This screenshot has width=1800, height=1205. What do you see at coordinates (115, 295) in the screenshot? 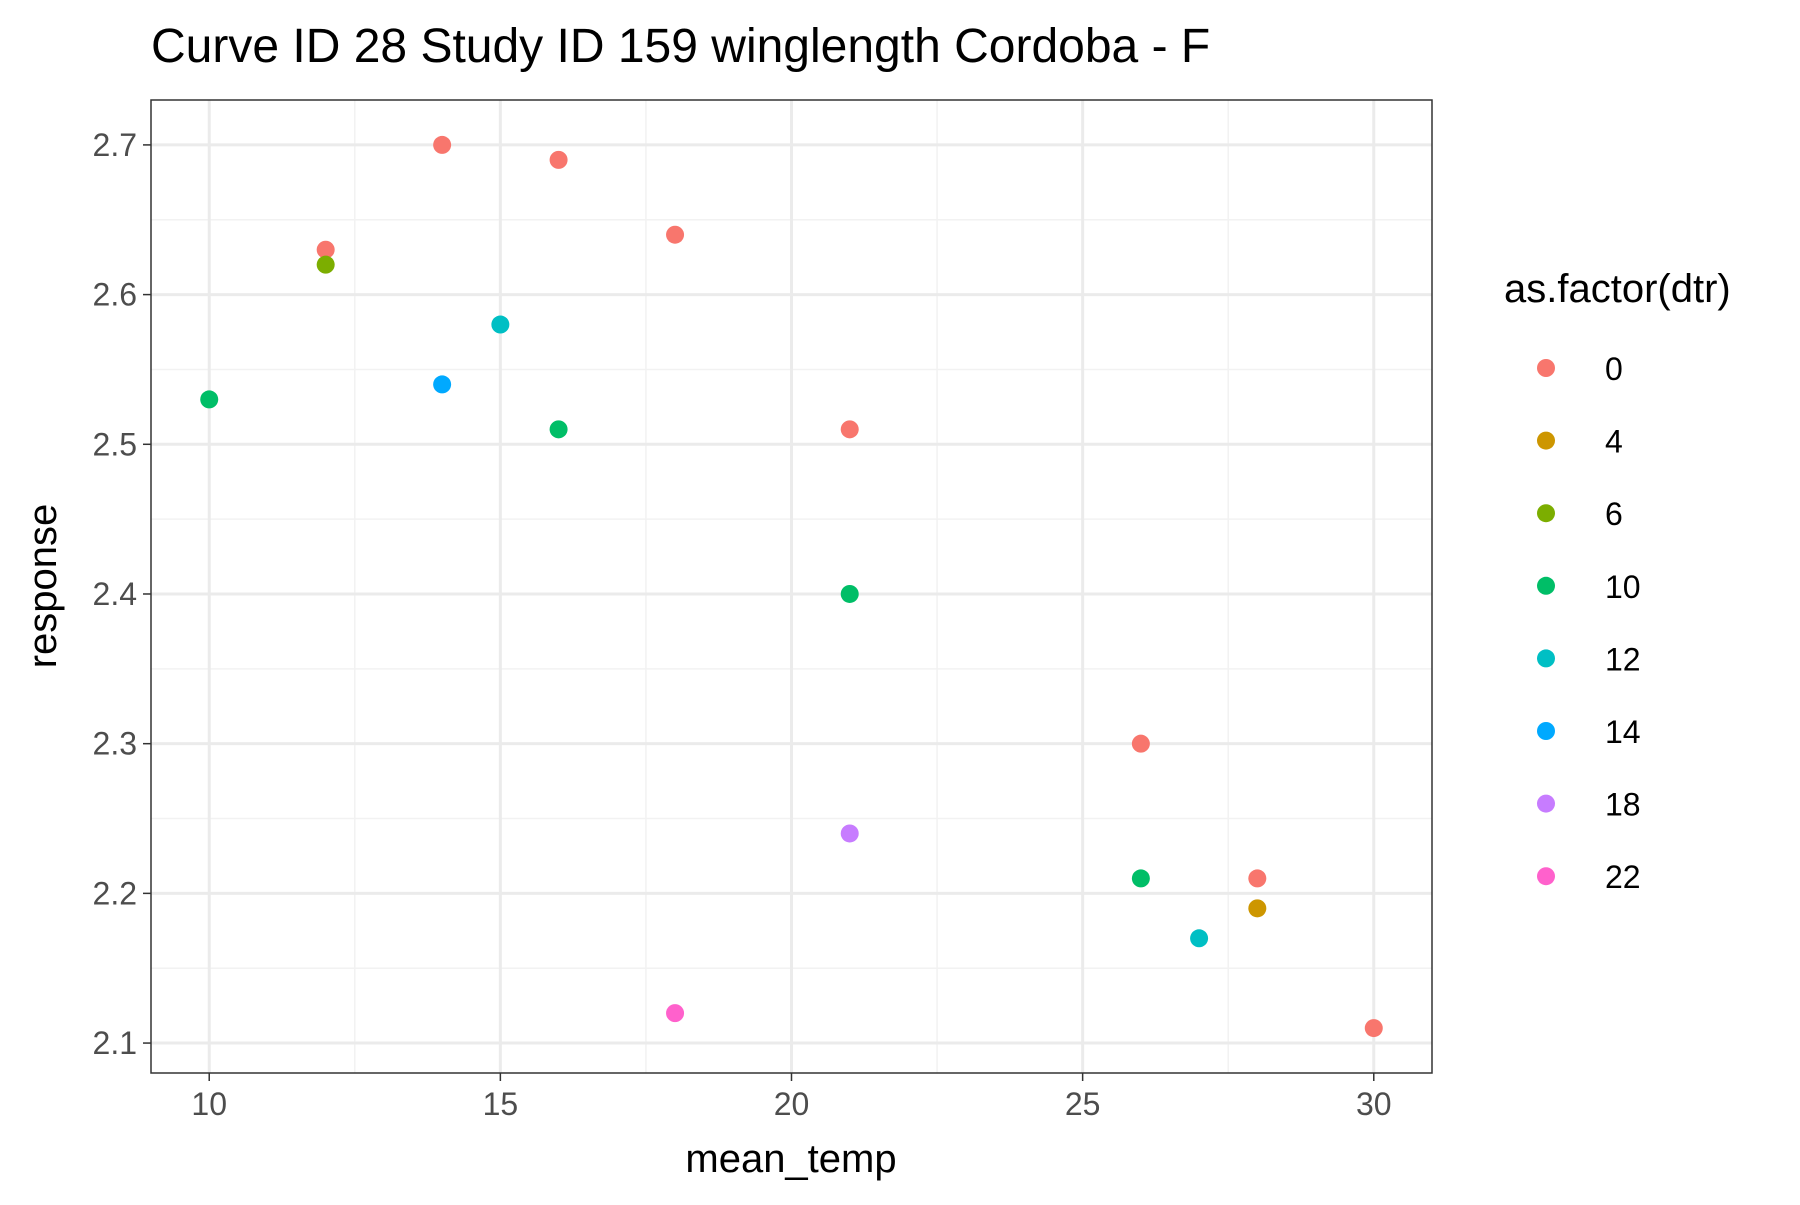
I see `y-tick-label: 2.6` at bounding box center [115, 295].